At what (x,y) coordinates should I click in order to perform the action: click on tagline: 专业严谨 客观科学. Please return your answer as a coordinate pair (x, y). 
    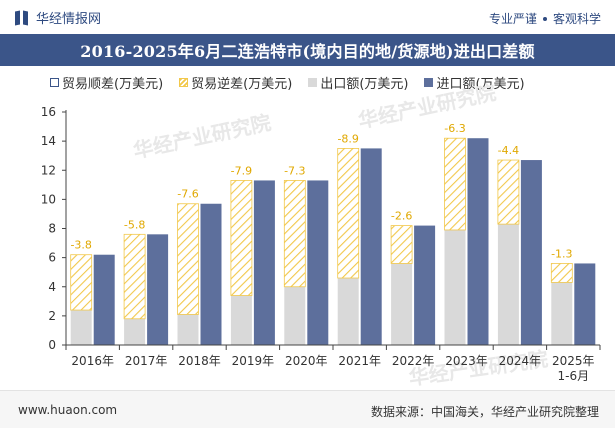
    Looking at the image, I should click on (545, 18).